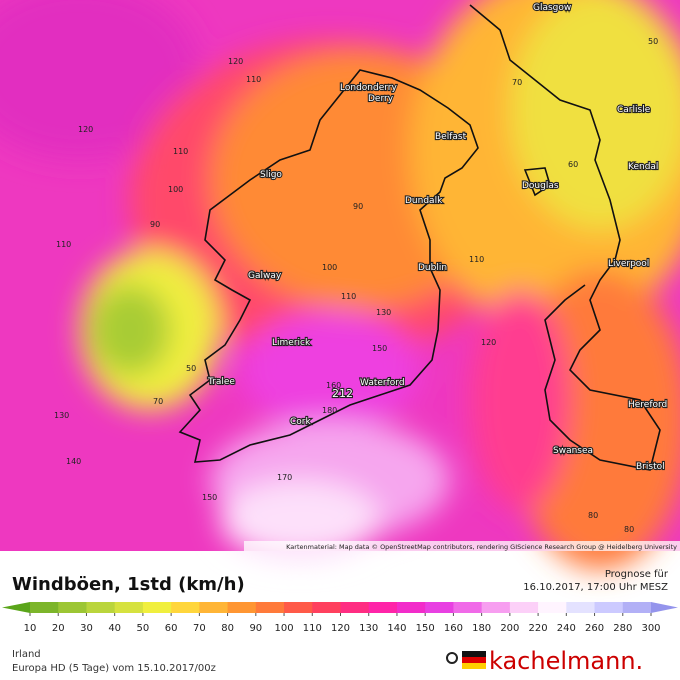 This screenshot has width=680, height=680. Describe the element at coordinates (73, 461) in the screenshot. I see `wind-value: 140` at that location.